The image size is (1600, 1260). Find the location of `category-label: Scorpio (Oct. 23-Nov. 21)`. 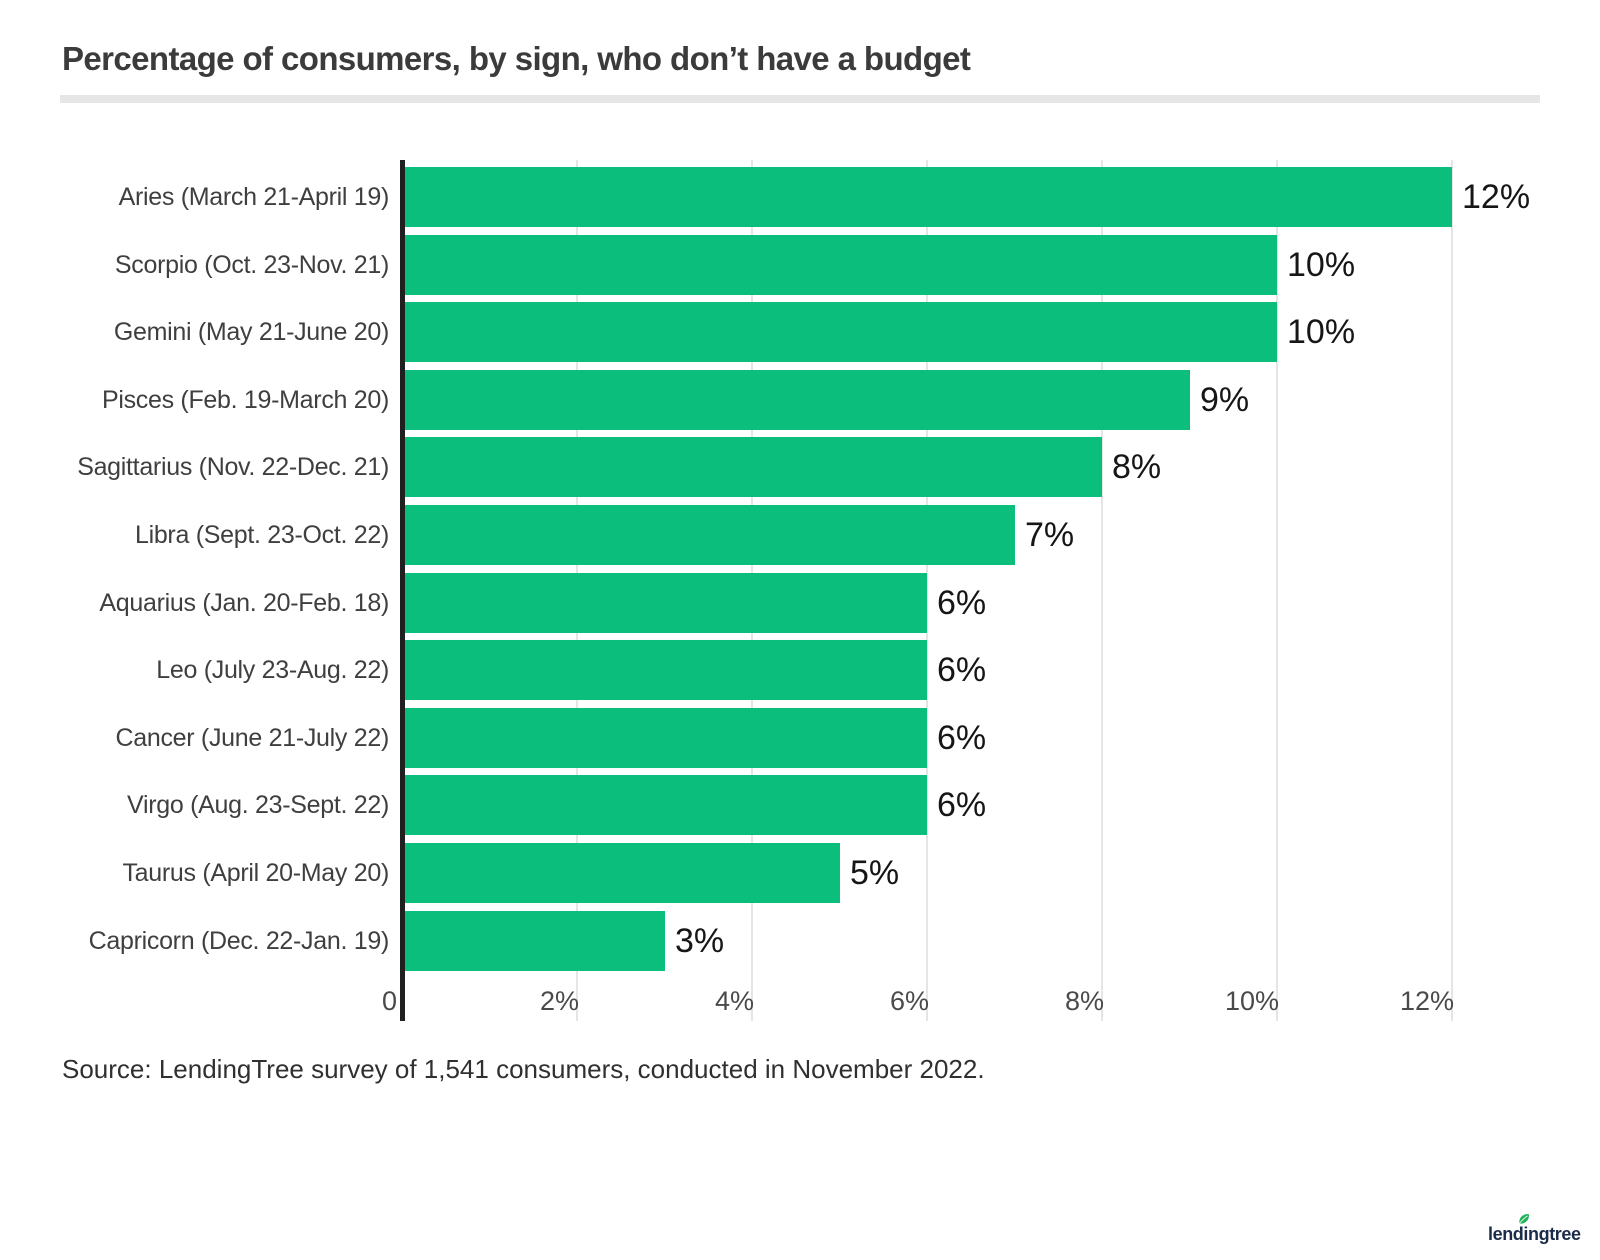

category-label: Scorpio (Oct. 23-Nov. 21) is located at coordinates (251, 264).